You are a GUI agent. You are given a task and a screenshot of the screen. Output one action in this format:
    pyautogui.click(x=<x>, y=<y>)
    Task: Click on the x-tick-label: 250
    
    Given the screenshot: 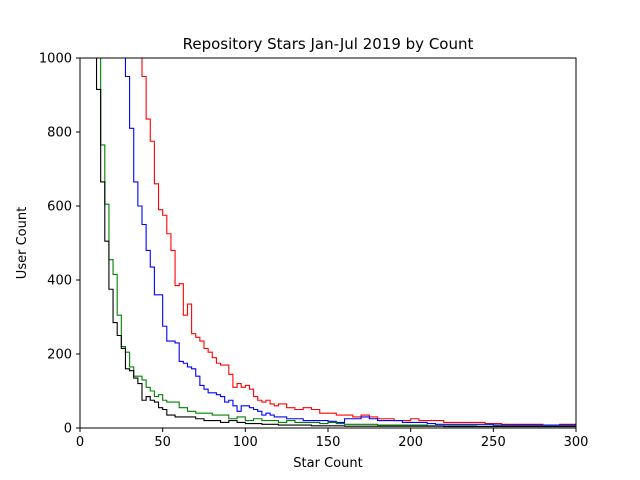 What is the action you would take?
    pyautogui.click(x=493, y=442)
    